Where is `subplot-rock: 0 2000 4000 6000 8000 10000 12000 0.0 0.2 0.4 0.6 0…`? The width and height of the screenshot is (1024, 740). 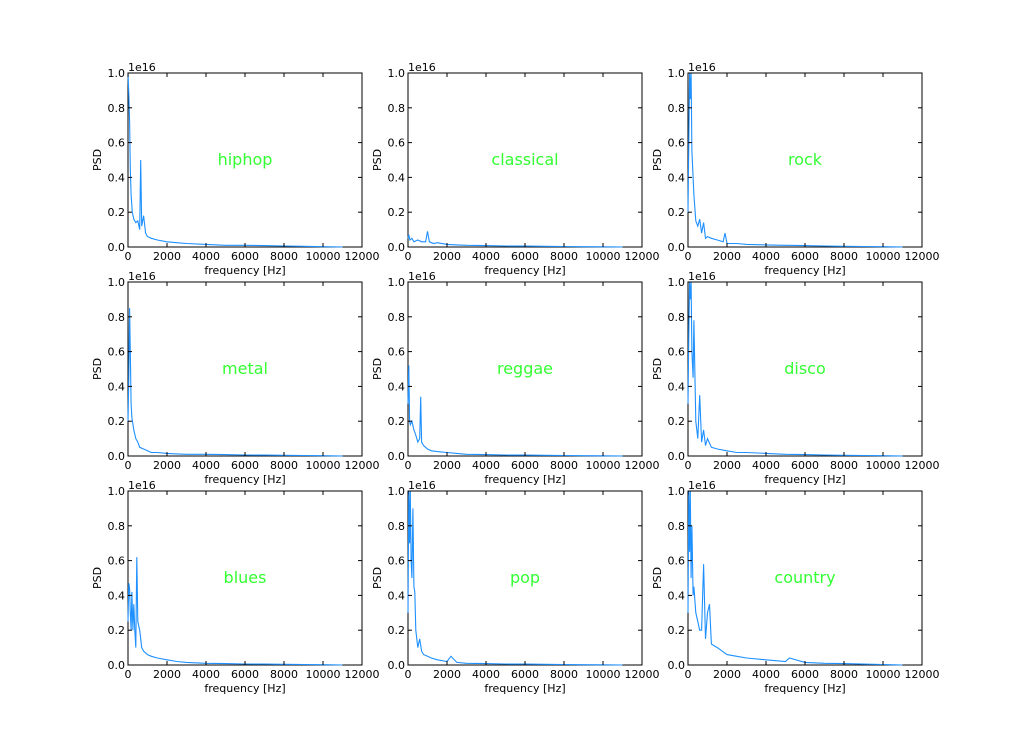
subplot-rock: 0 2000 4000 6000 8000 10000 12000 0.0 0.2 0.4 0.6 0… is located at coordinates (795, 169).